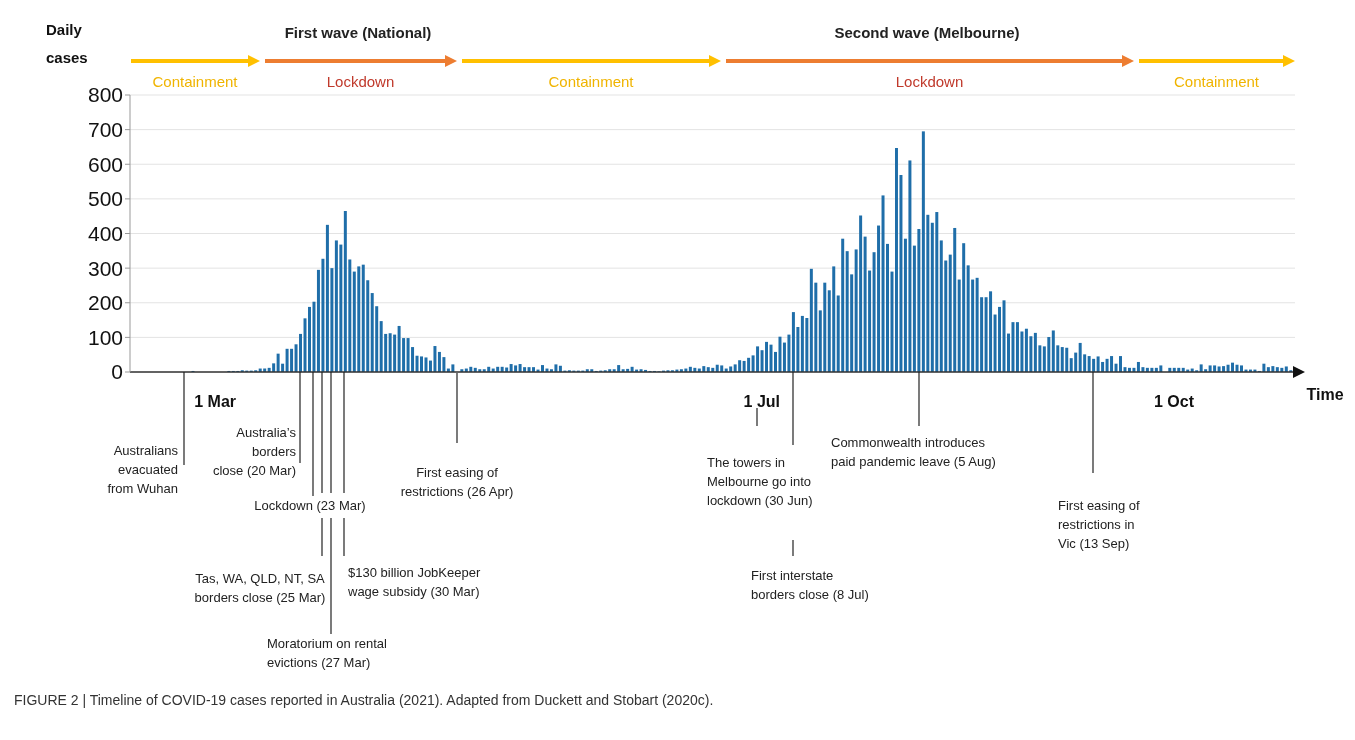 The height and width of the screenshot is (740, 1355). Describe the element at coordinates (457, 482) in the screenshot. I see `text: First easing of restrictions (26 Apr)` at that location.